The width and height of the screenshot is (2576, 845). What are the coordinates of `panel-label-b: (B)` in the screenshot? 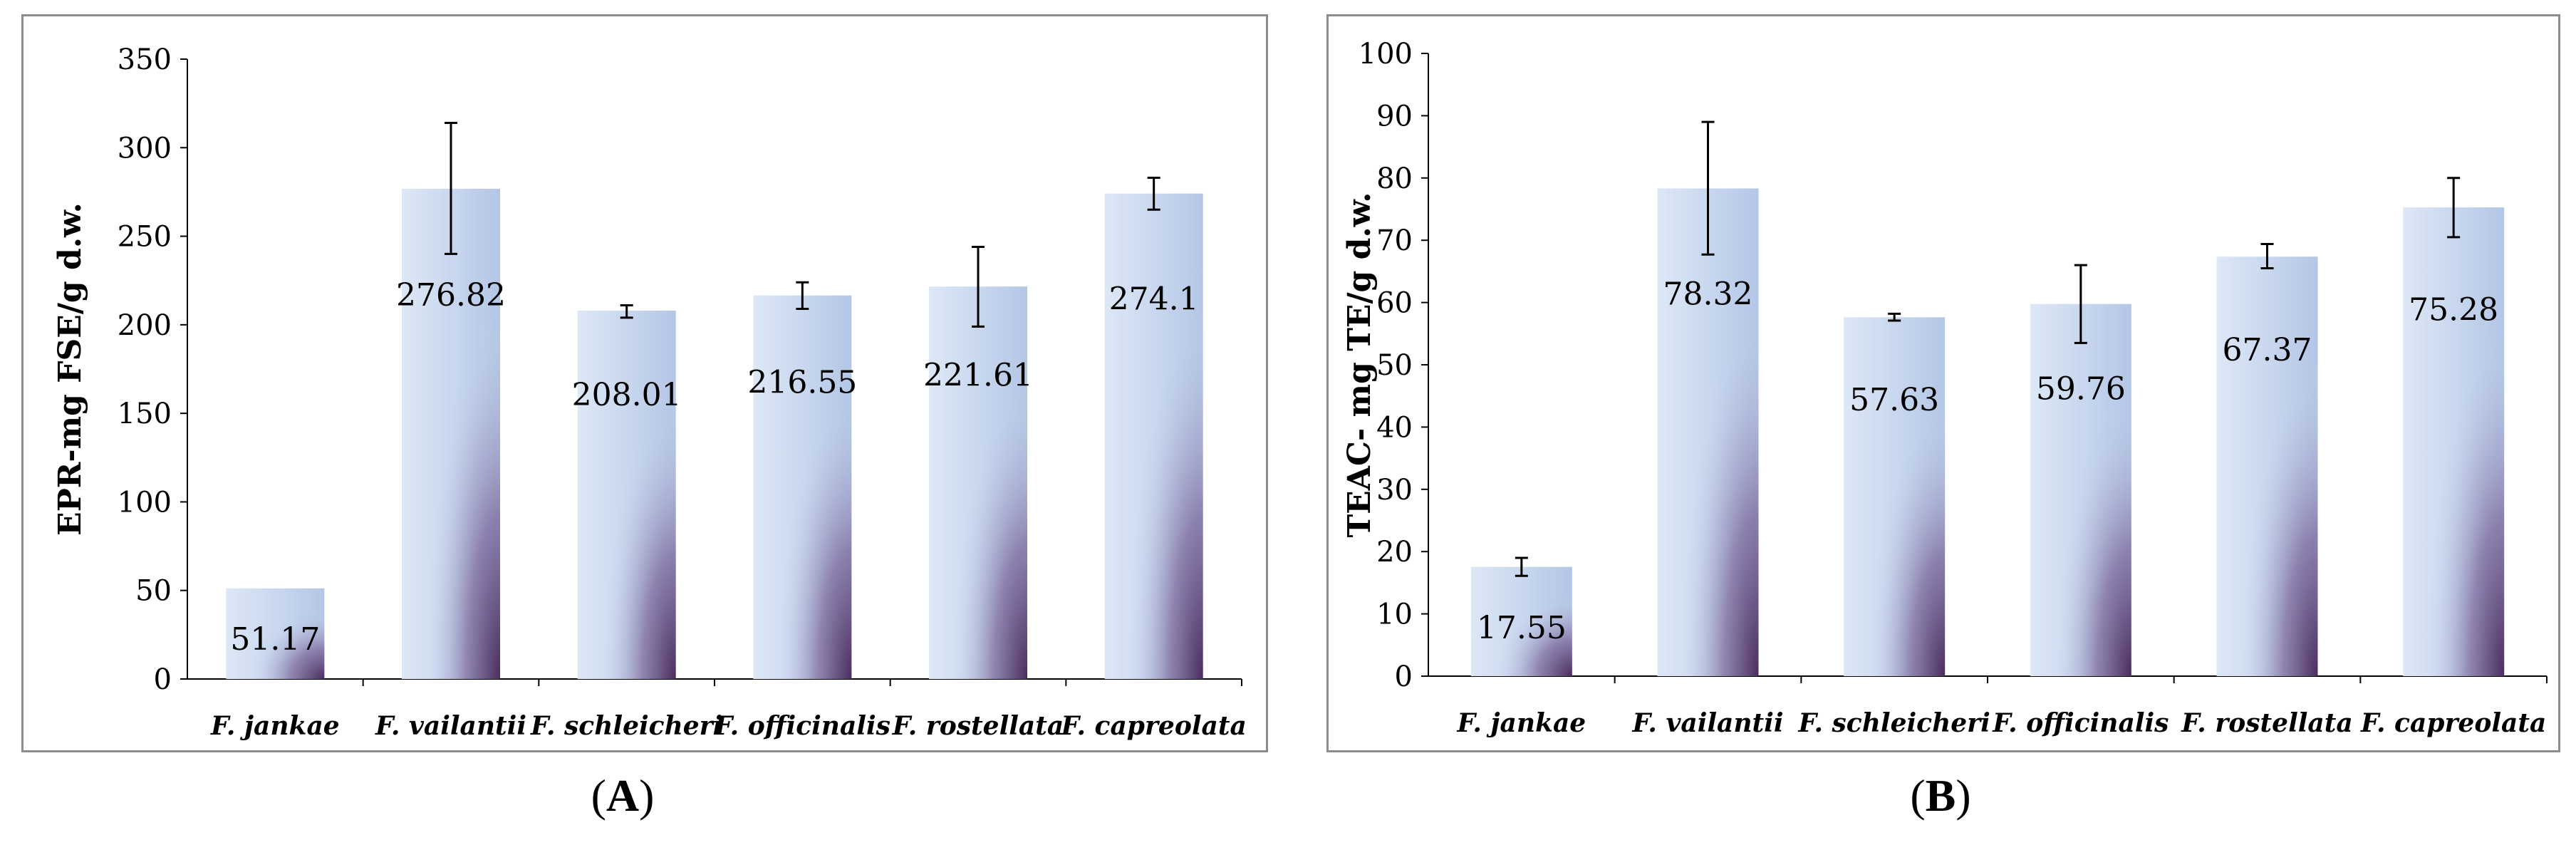 It's located at (1940, 795).